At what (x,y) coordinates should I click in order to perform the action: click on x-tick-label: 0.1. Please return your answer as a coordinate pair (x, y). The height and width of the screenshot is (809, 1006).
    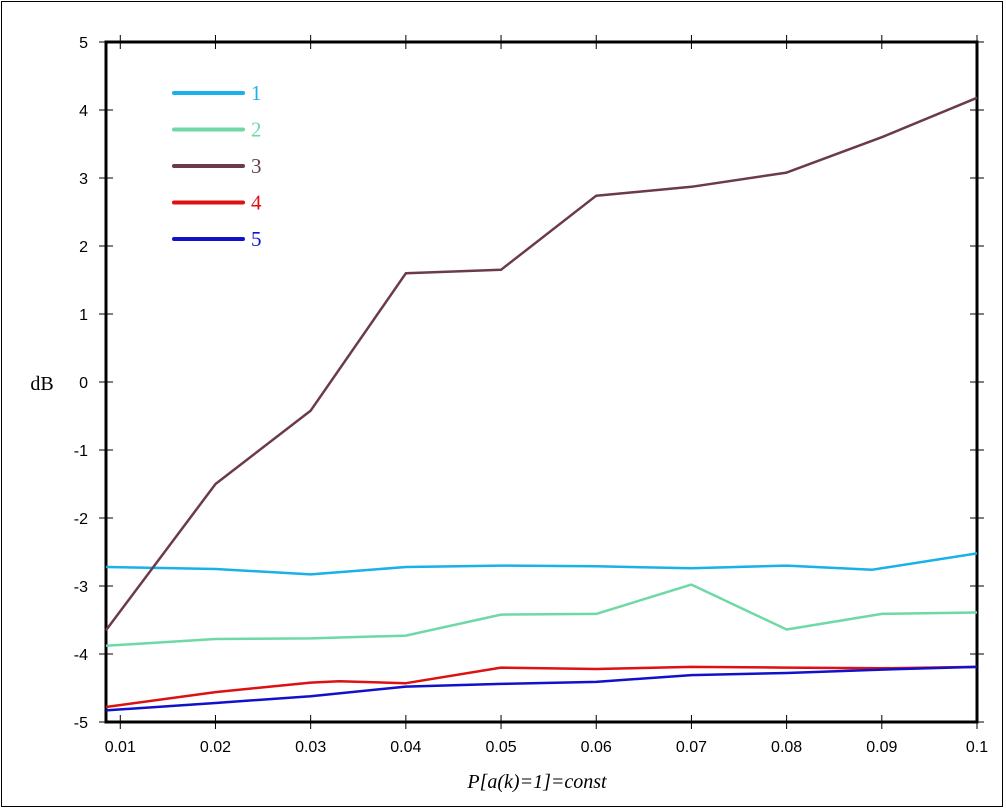
    Looking at the image, I should click on (977, 747).